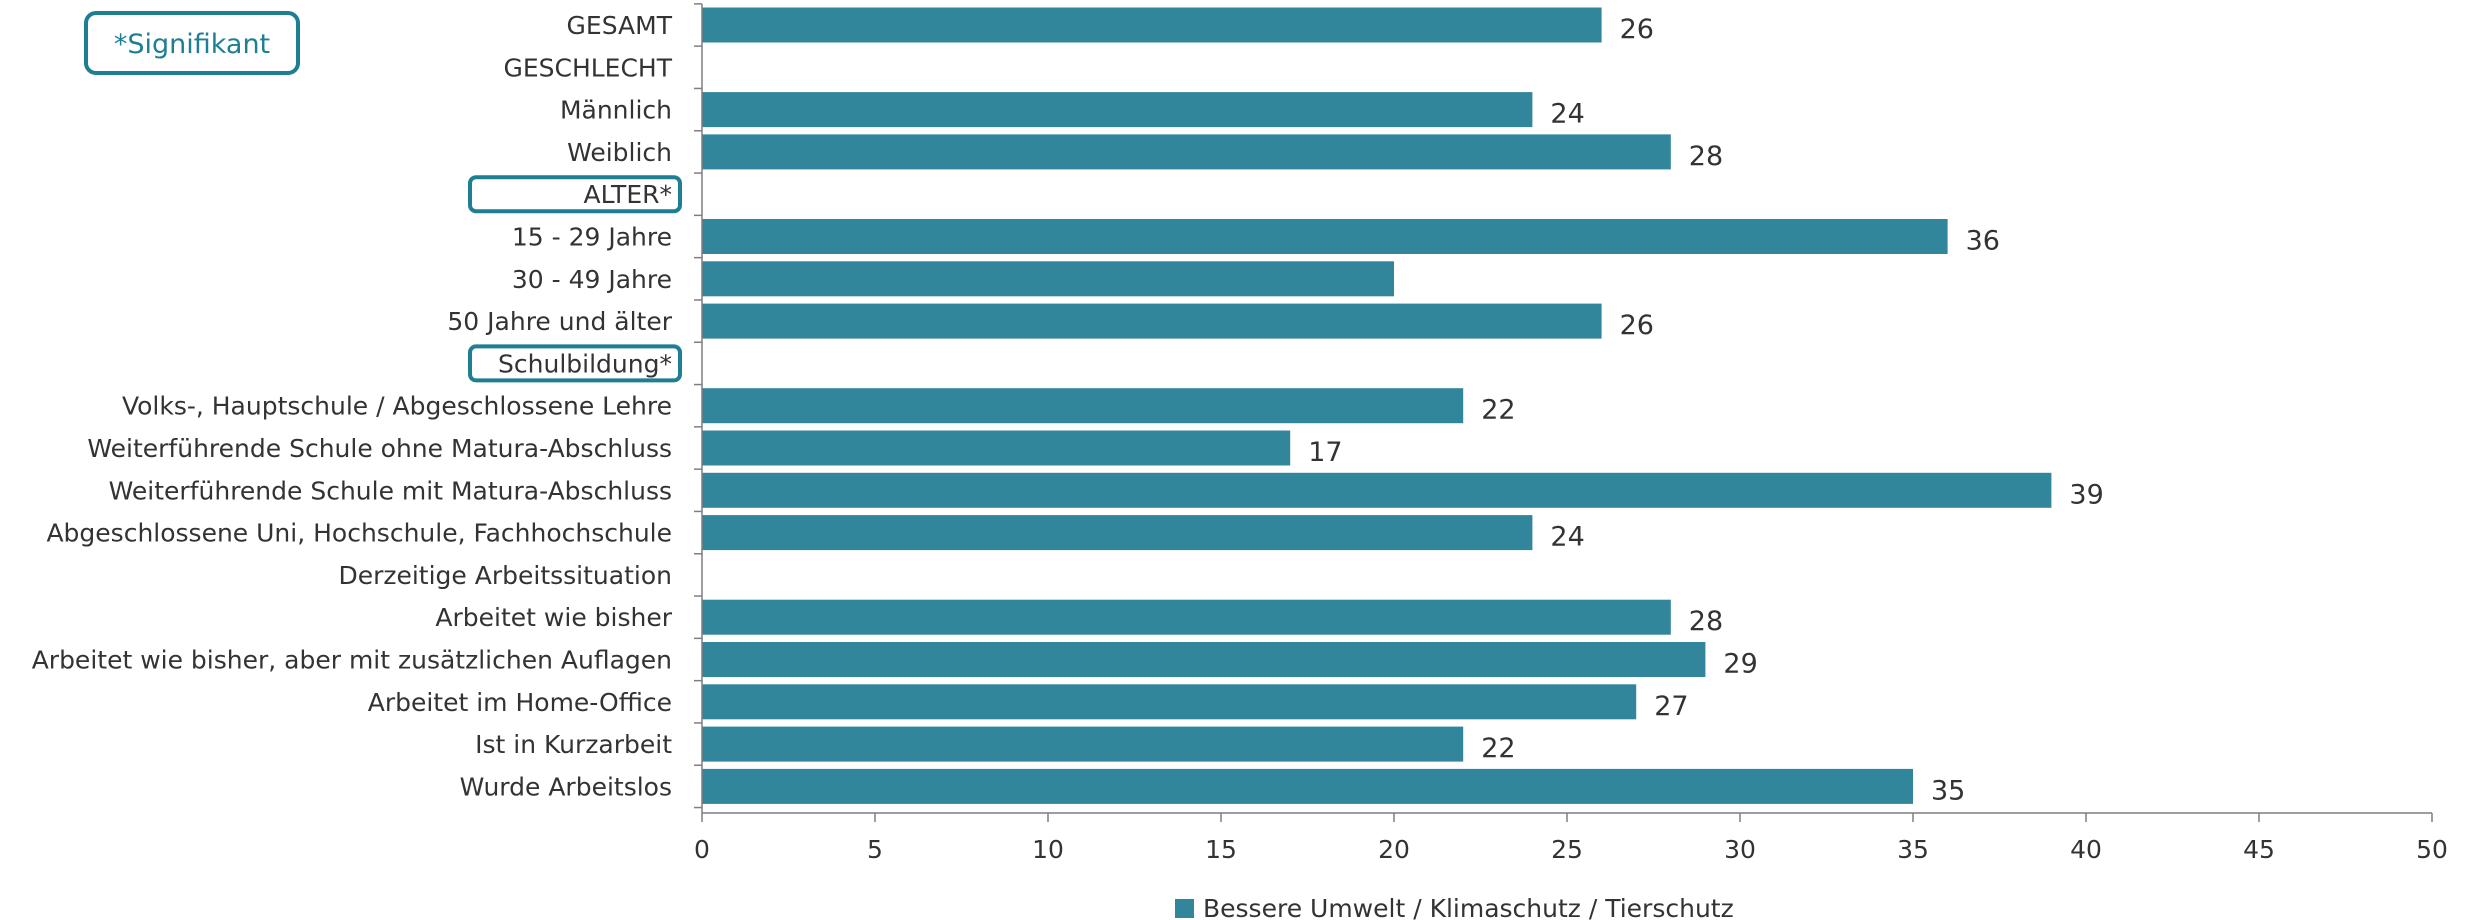  Describe the element at coordinates (1204, 659) in the screenshot. I see `bar-arbeitet-wie-bisher-aber-mit-zusätzlichen-auflagen` at that location.